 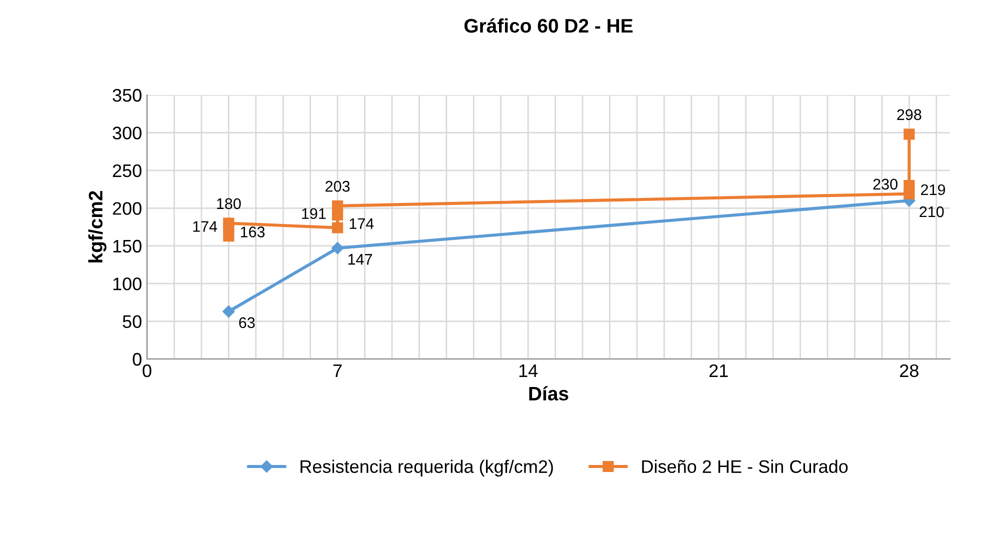 What do you see at coordinates (548, 393) in the screenshot?
I see `x-axis-title: Días` at bounding box center [548, 393].